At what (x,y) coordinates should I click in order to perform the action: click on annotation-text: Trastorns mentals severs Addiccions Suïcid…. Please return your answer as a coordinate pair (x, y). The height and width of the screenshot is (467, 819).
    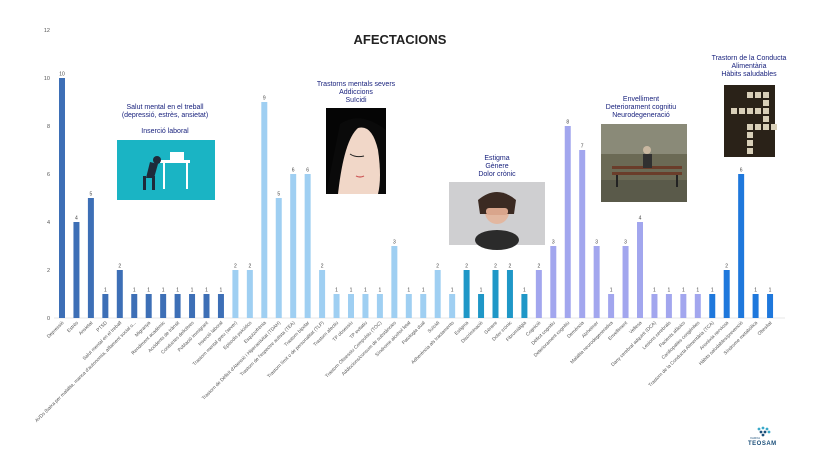
    Looking at the image, I should click on (356, 92).